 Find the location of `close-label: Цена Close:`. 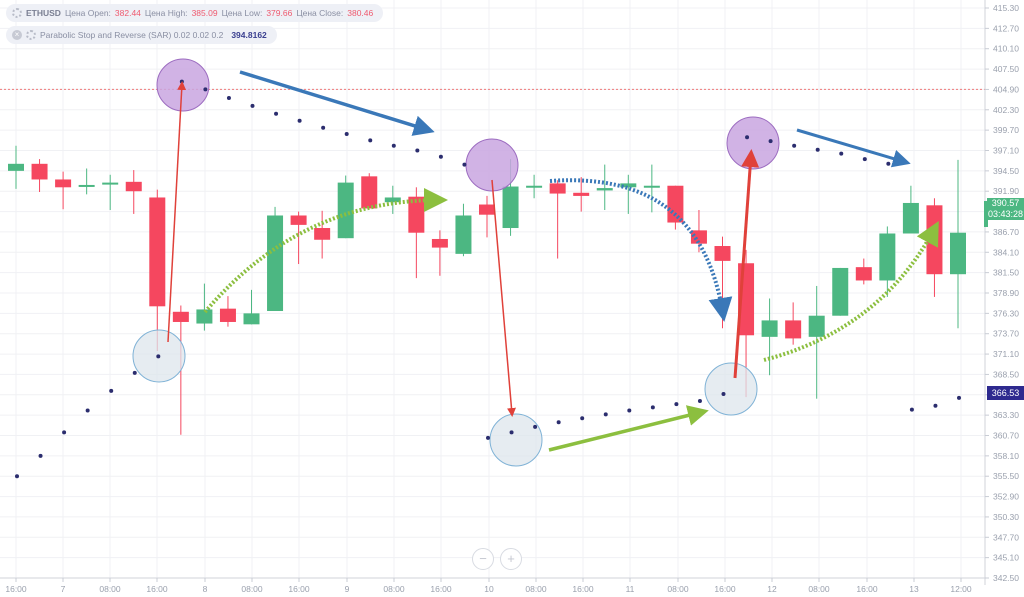

close-label: Цена Close: is located at coordinates (320, 13).